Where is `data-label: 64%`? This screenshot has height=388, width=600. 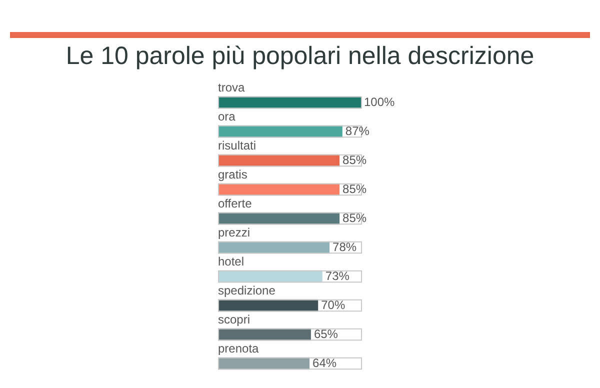 data-label: 64% is located at coordinates (324, 363).